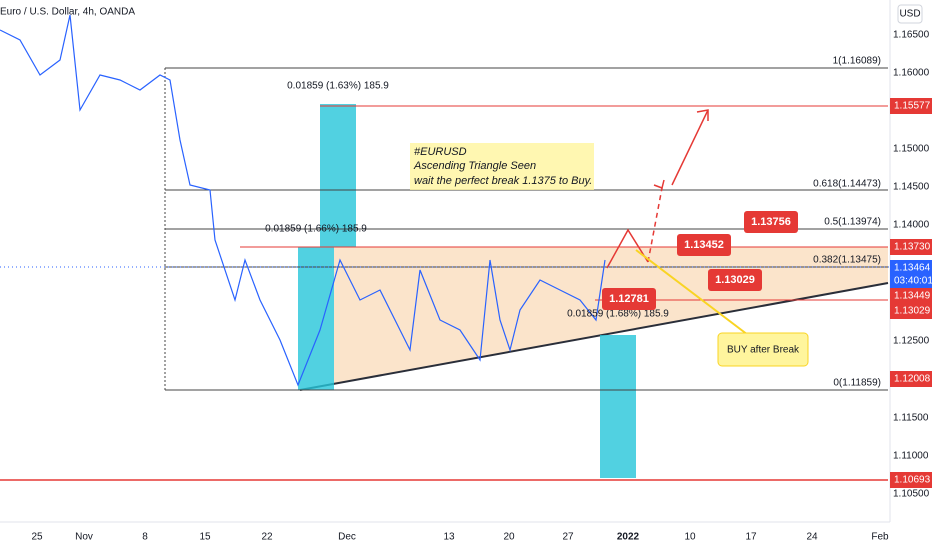 This screenshot has width=932, height=550. I want to click on countdown: 03:40:01, so click(913, 281).